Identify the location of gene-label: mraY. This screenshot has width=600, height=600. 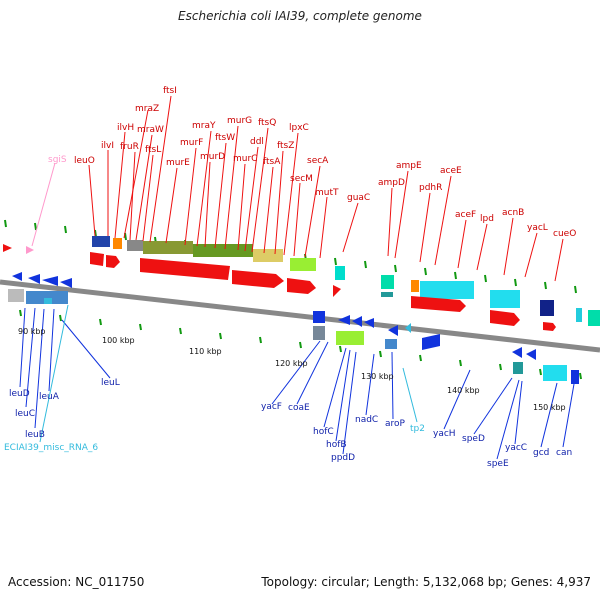
(204, 126).